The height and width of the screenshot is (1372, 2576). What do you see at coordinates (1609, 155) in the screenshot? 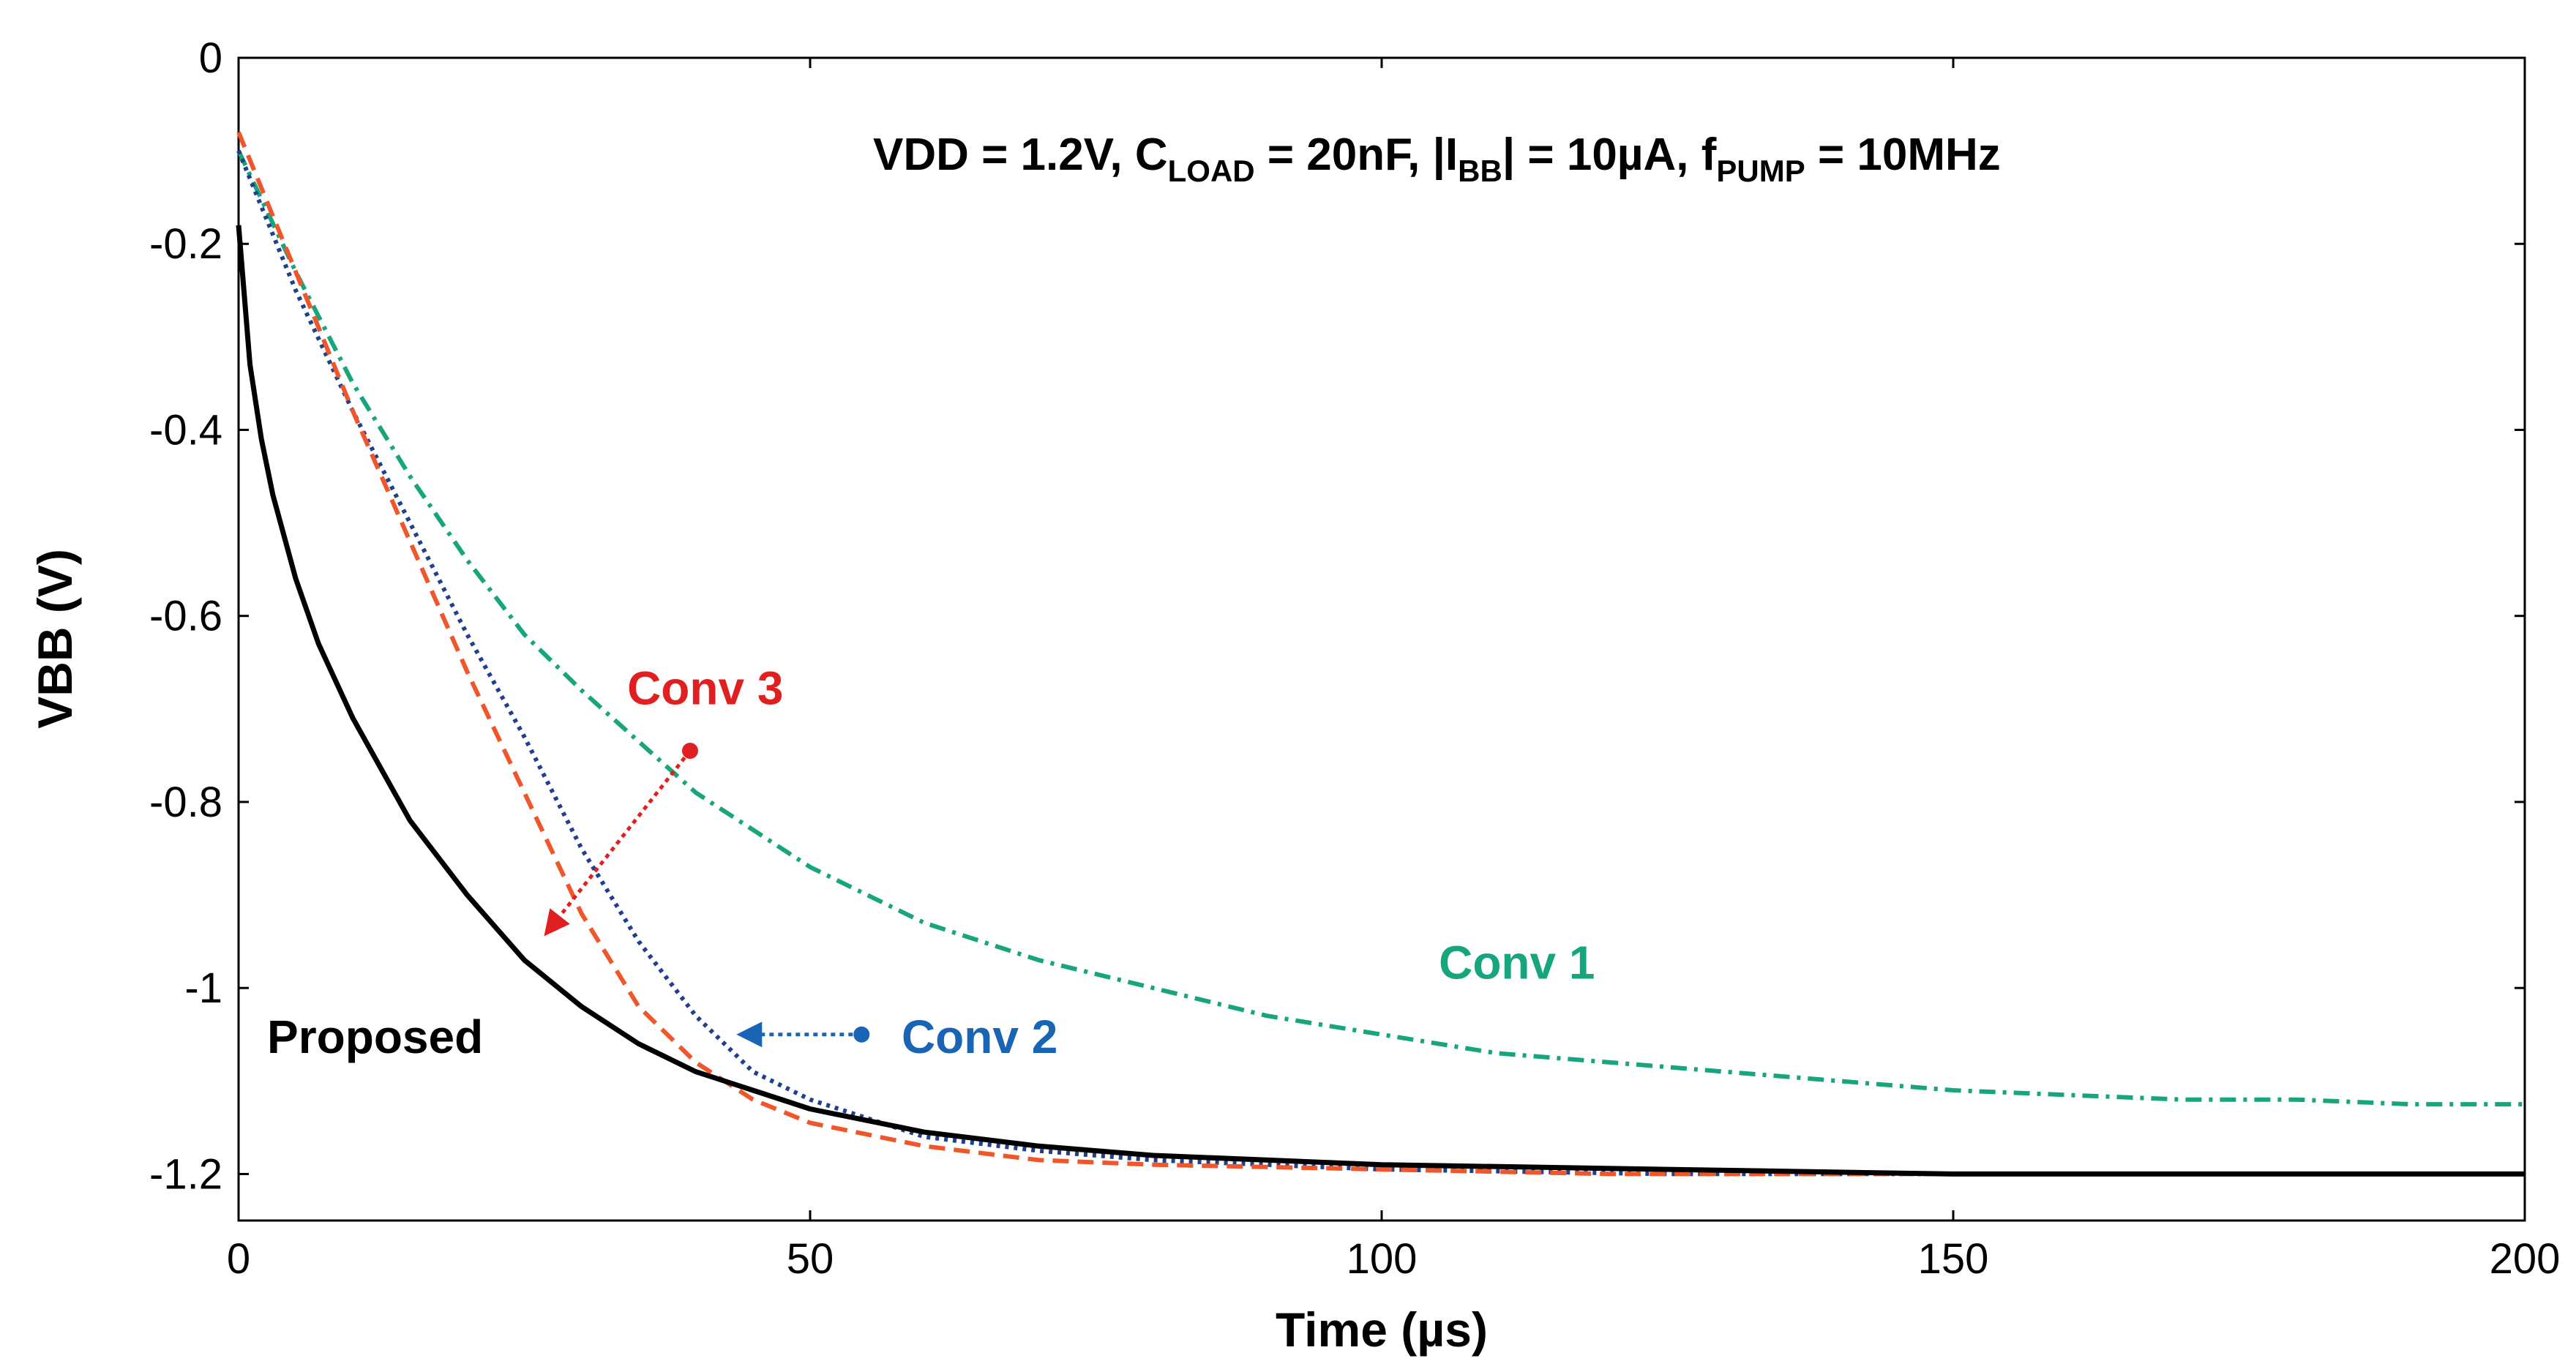
I see `annotation-part-3: | = 10µA, f` at bounding box center [1609, 155].